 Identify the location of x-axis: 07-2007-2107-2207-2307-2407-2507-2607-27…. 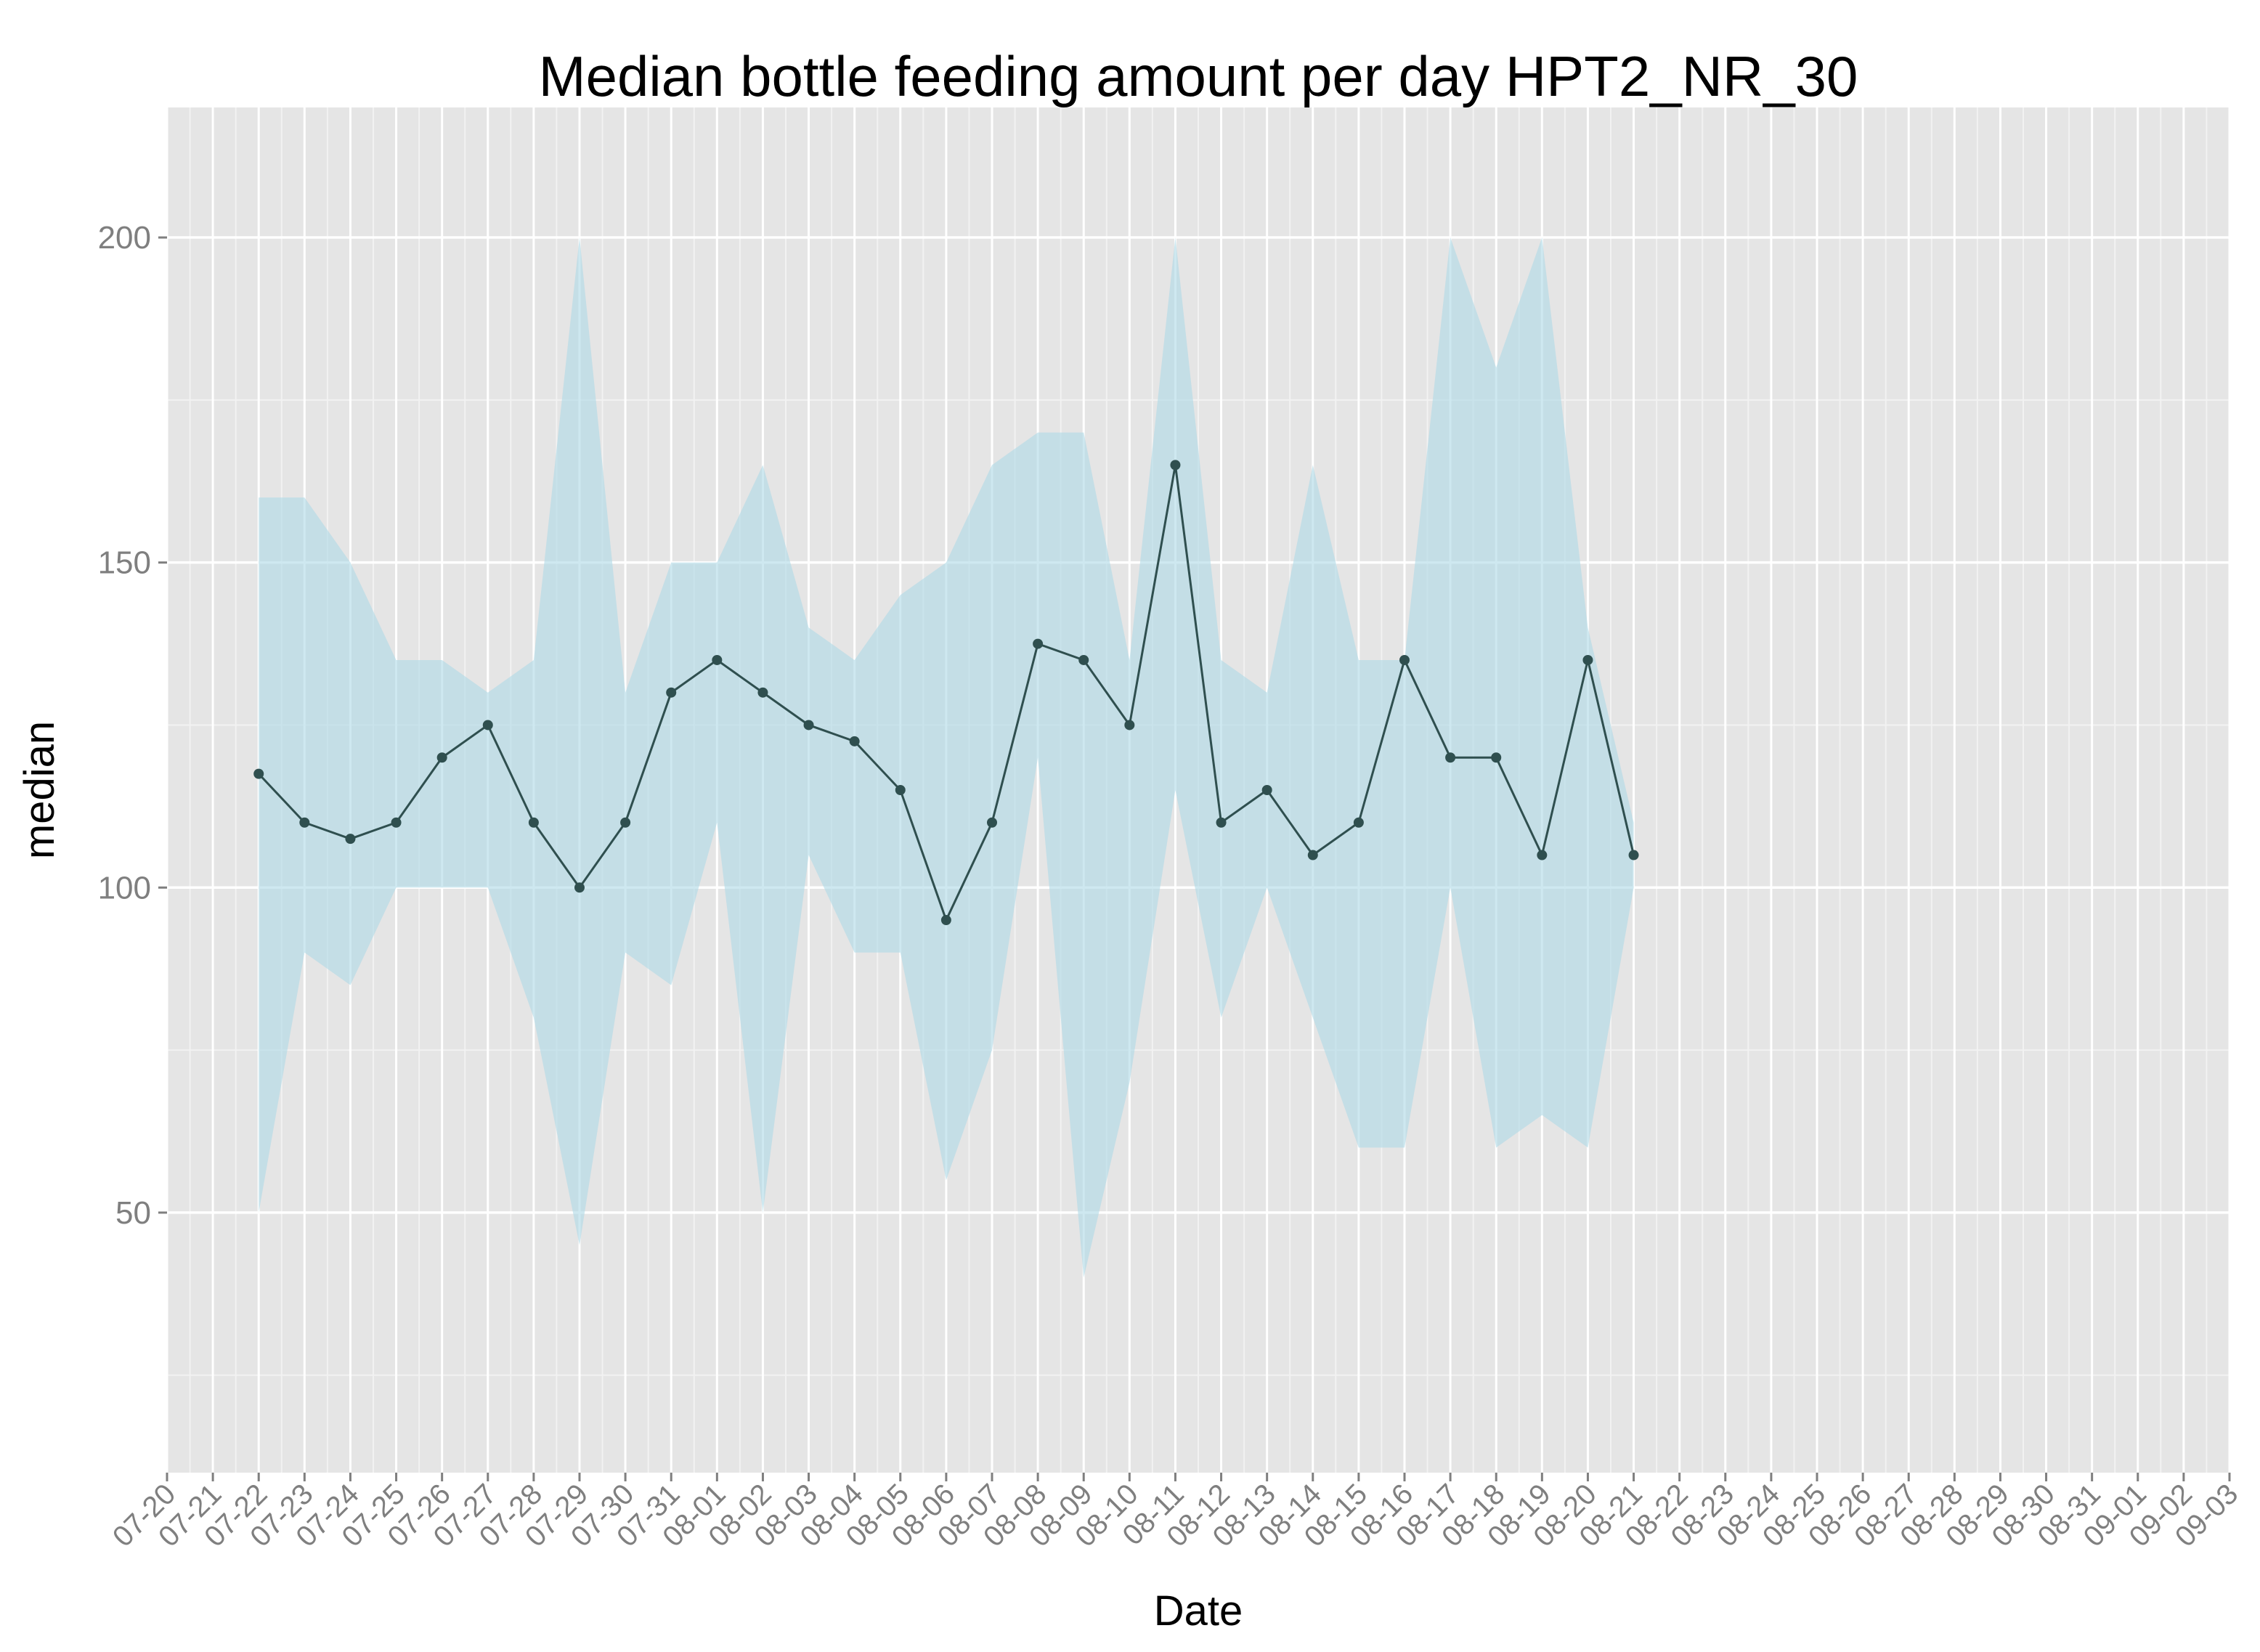
(1175, 1513).